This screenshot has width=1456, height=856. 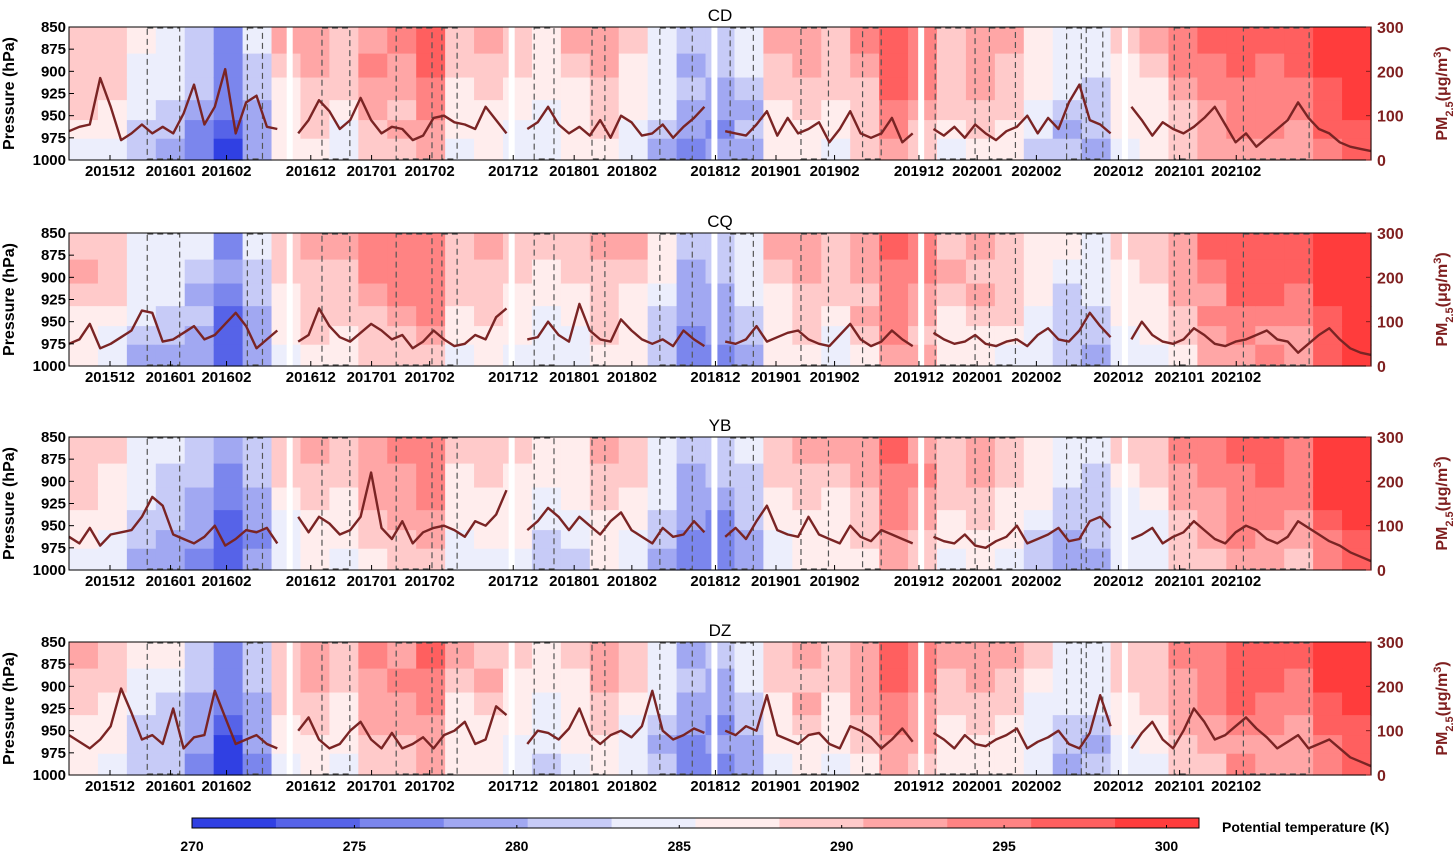 What do you see at coordinates (720, 425) in the screenshot?
I see `panel-title: YB` at bounding box center [720, 425].